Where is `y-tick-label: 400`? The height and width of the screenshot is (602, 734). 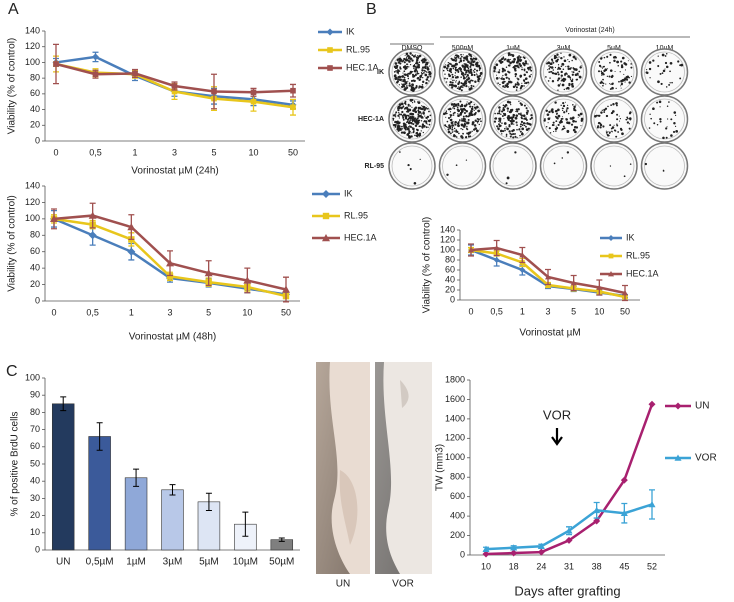
y-tick-label: 400 is located at coordinates (457, 515).